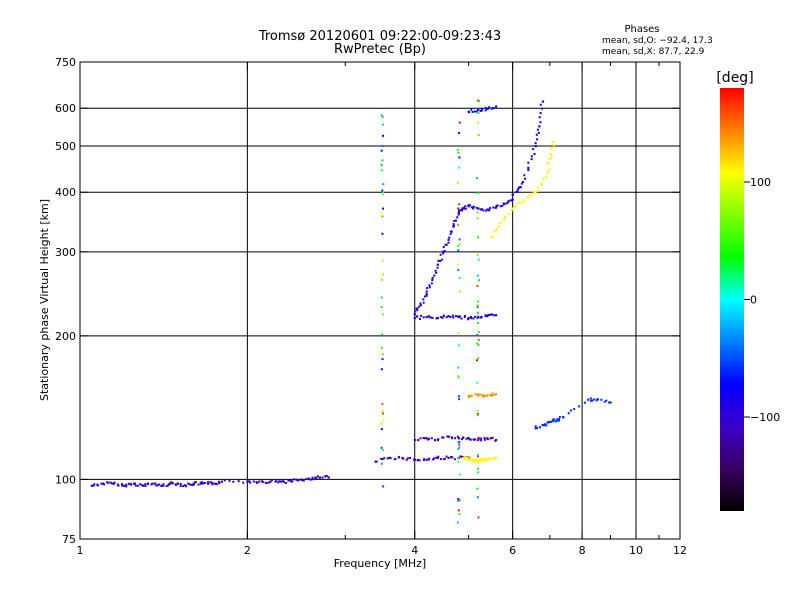 The width and height of the screenshot is (800, 600). I want to click on chart-title: Tromsø 20120601 09:22:00-09:23:43, so click(379, 36).